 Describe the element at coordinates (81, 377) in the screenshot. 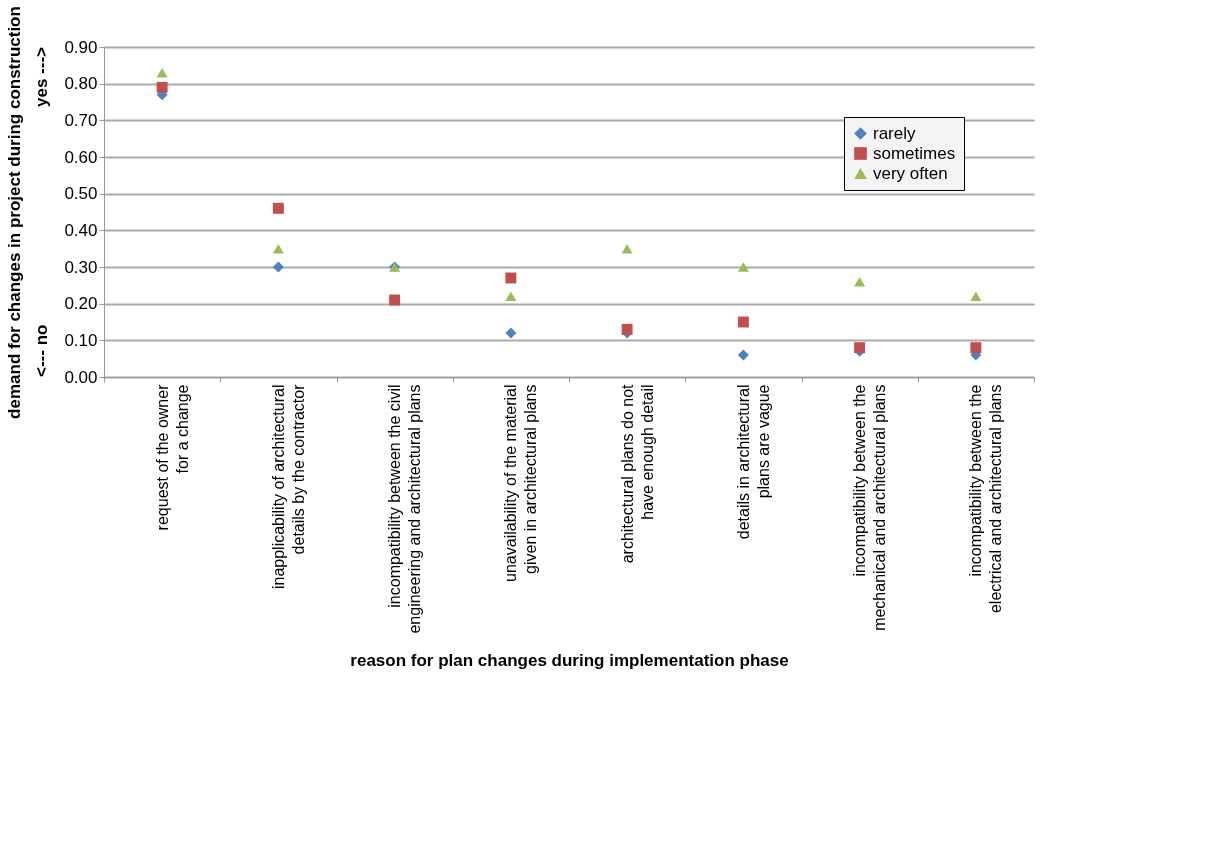

I see `y-tick-label: 0.00` at that location.